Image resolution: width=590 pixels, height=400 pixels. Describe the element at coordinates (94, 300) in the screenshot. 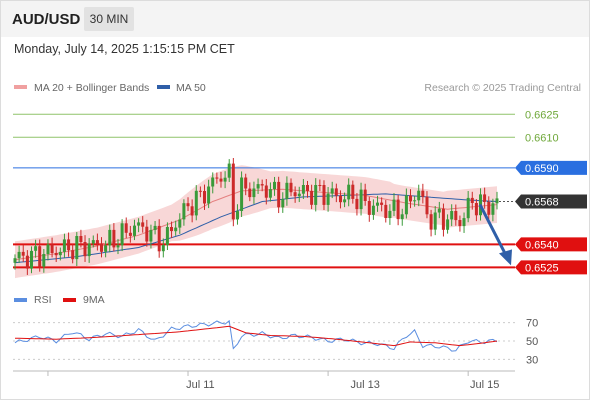

I see `ma9-legend-label: 9MA` at that location.